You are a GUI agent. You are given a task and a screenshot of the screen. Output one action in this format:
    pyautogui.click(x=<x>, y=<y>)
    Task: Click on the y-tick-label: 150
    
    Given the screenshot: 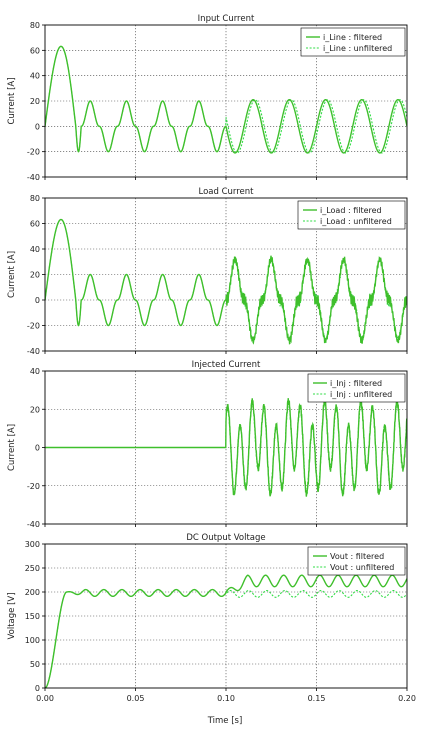 What is the action you would take?
    pyautogui.click(x=32, y=616)
    